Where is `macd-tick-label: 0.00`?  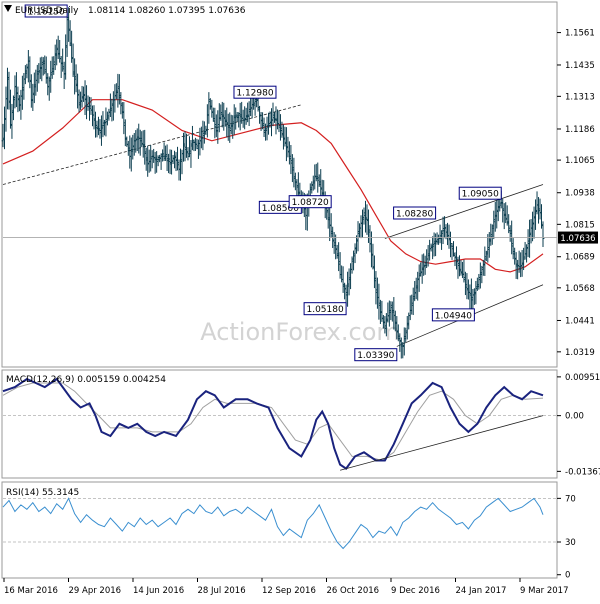
macd-tick-label: 0.00 is located at coordinates (574, 417).